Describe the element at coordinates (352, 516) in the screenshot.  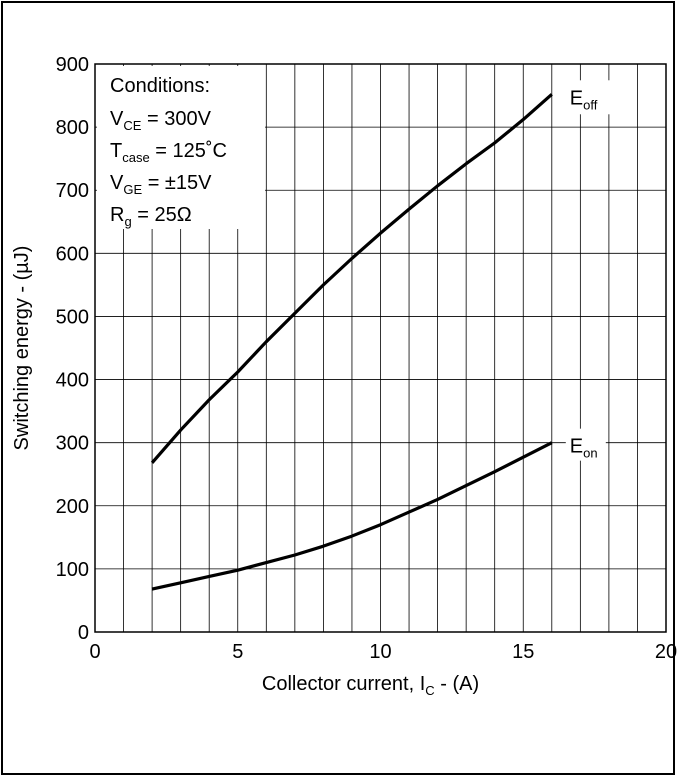
I see `series-line-eon` at that location.